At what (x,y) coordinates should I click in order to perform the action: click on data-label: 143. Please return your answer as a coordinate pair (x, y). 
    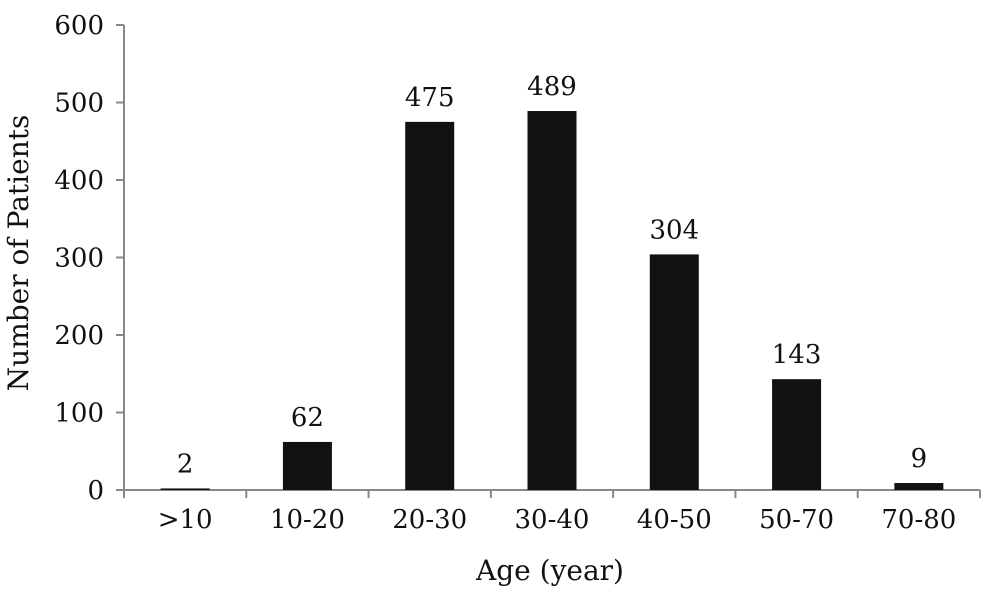
    Looking at the image, I should click on (797, 355).